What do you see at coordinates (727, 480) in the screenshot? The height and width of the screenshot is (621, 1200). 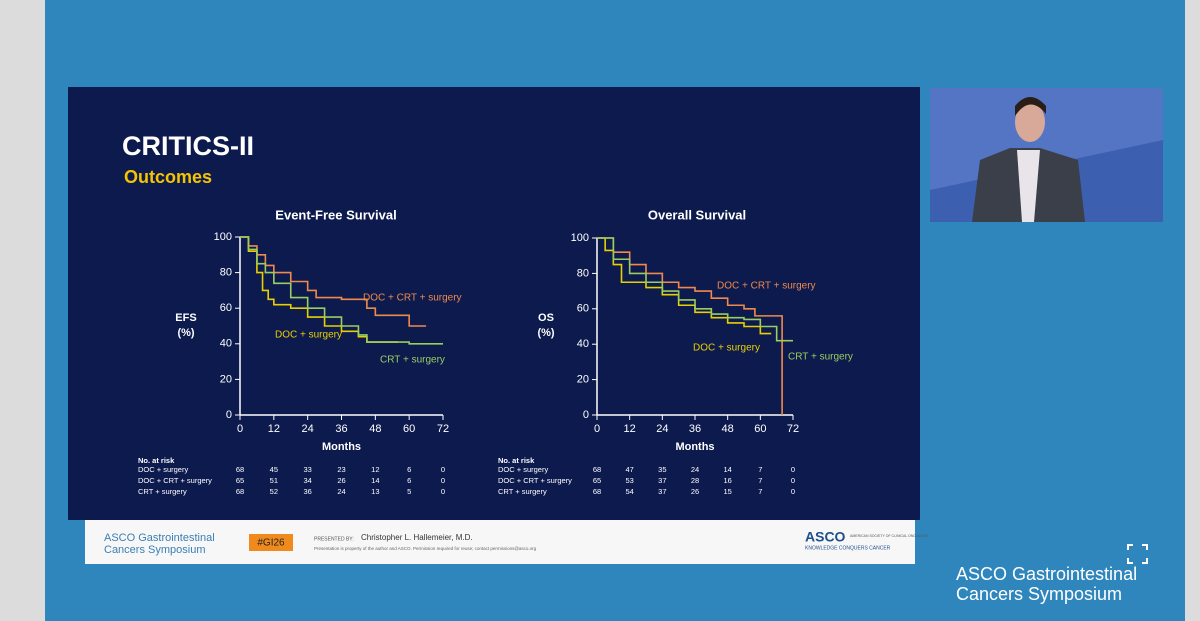 I see `risk-value: 16` at bounding box center [727, 480].